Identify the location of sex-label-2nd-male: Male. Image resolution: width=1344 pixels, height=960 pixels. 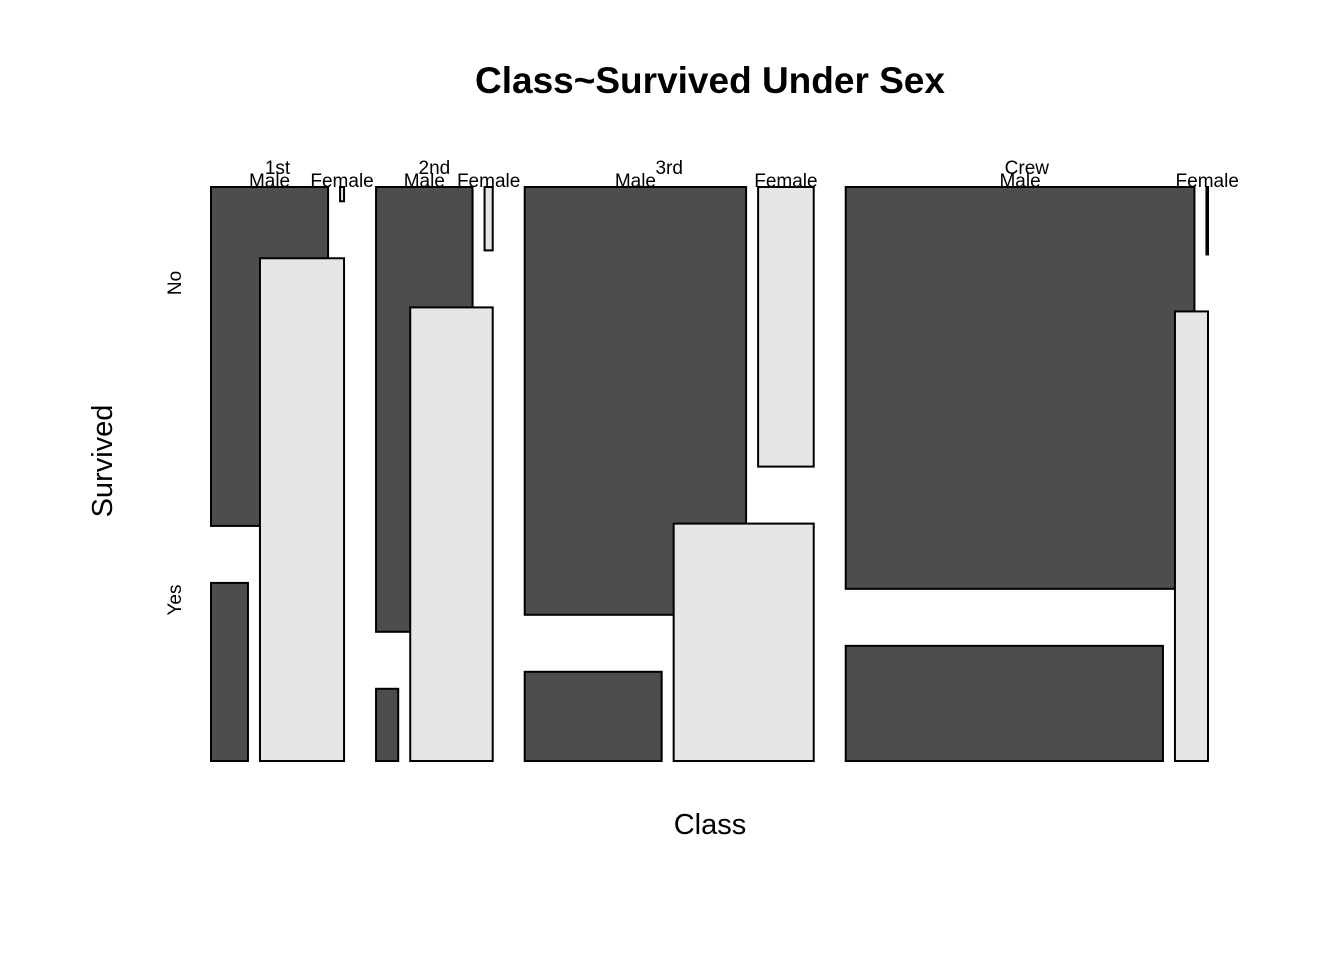
(424, 181).